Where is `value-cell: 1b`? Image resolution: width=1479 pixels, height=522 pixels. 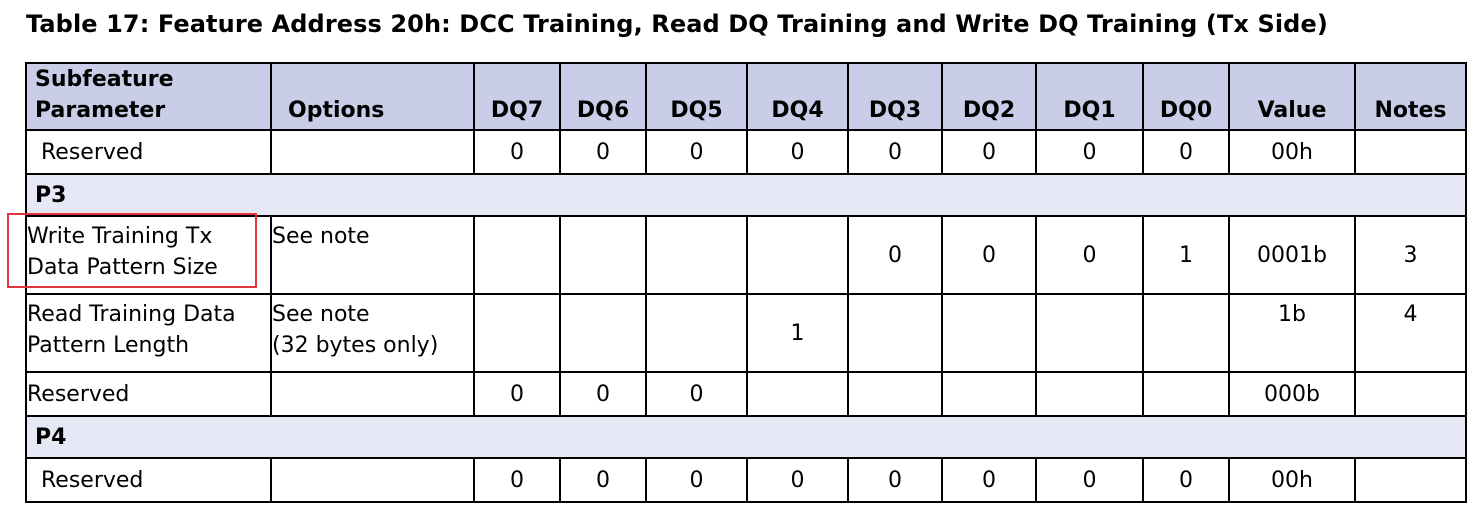 value-cell: 1b is located at coordinates (1292, 333).